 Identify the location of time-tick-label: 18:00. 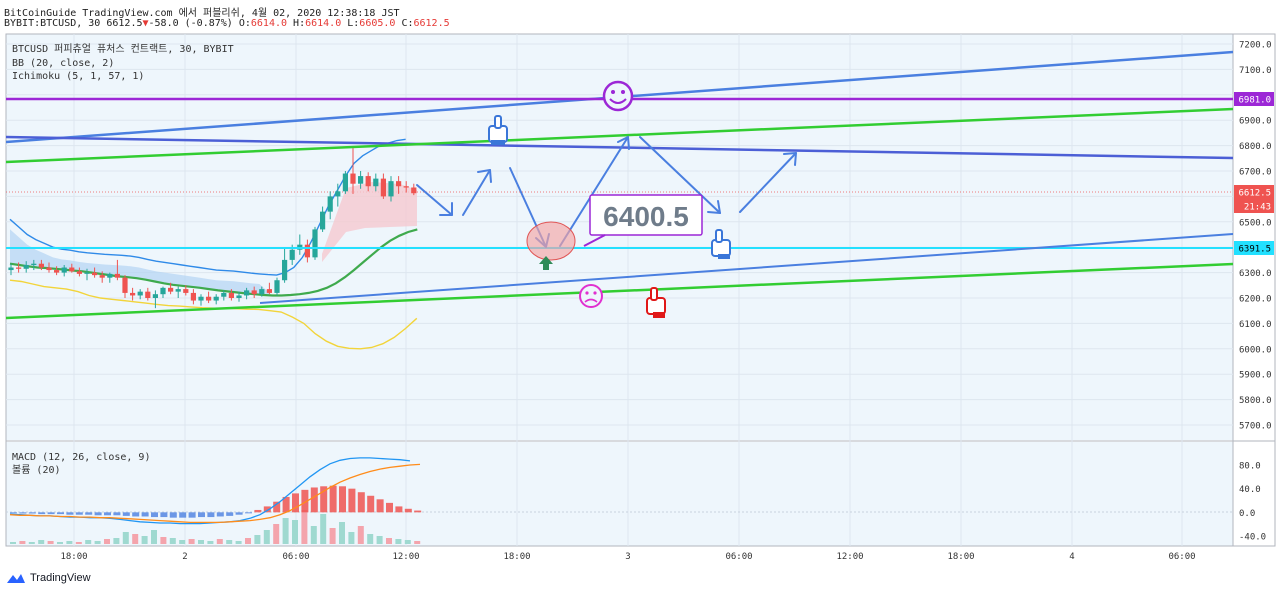
(73, 557).